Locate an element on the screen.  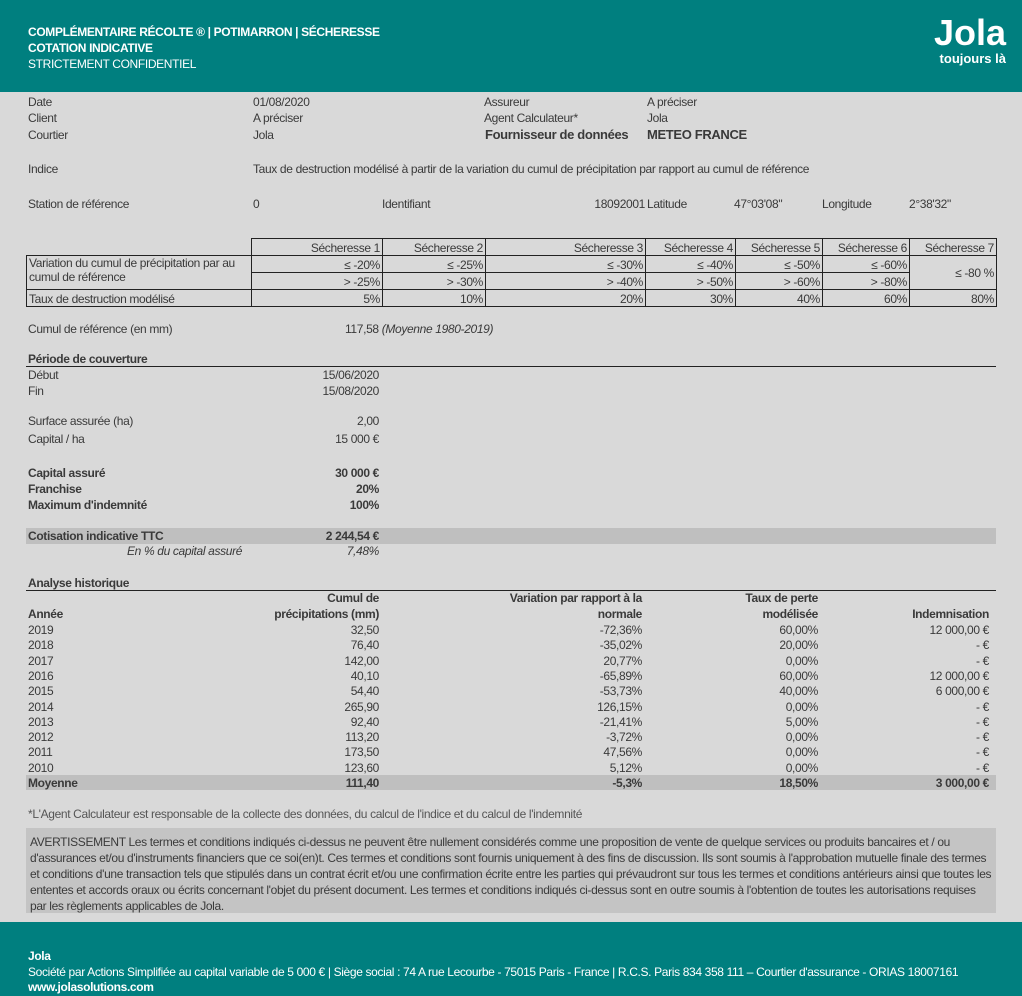
client-value: A préciser is located at coordinates (278, 118).